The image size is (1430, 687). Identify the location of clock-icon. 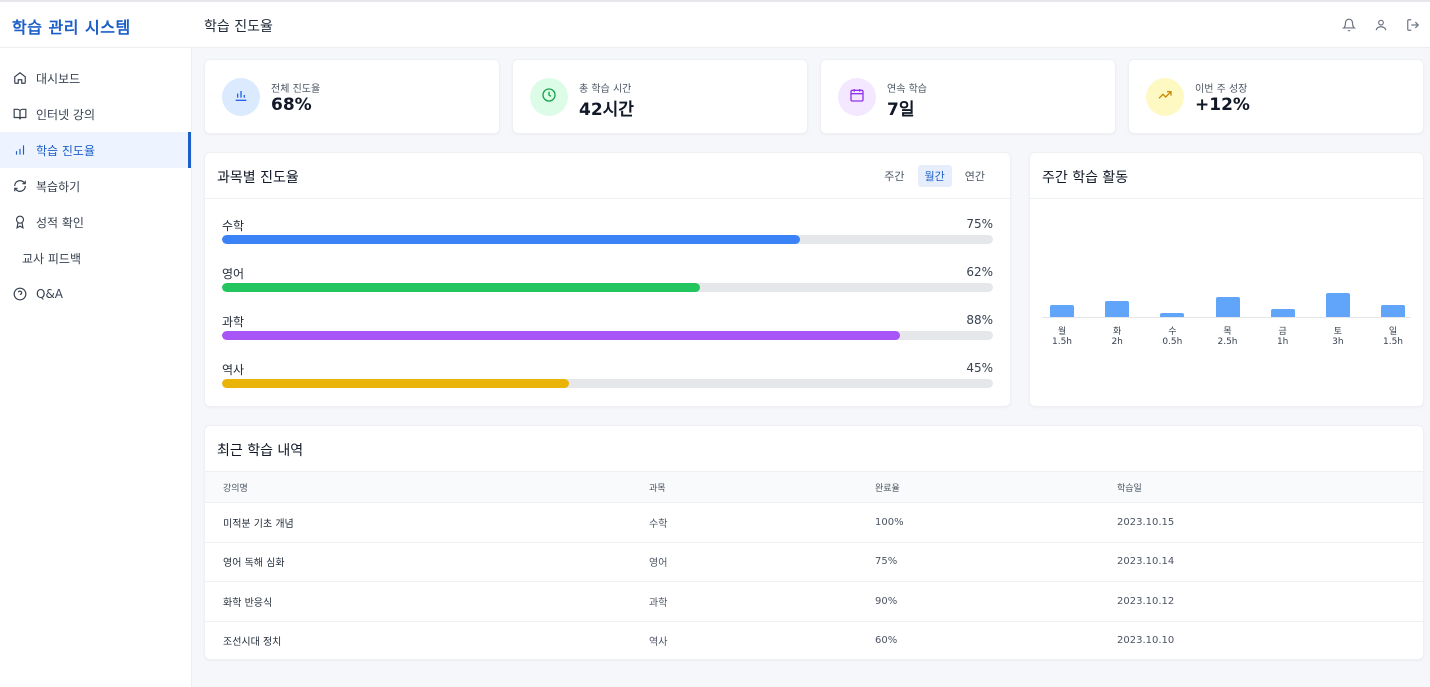
(549, 97).